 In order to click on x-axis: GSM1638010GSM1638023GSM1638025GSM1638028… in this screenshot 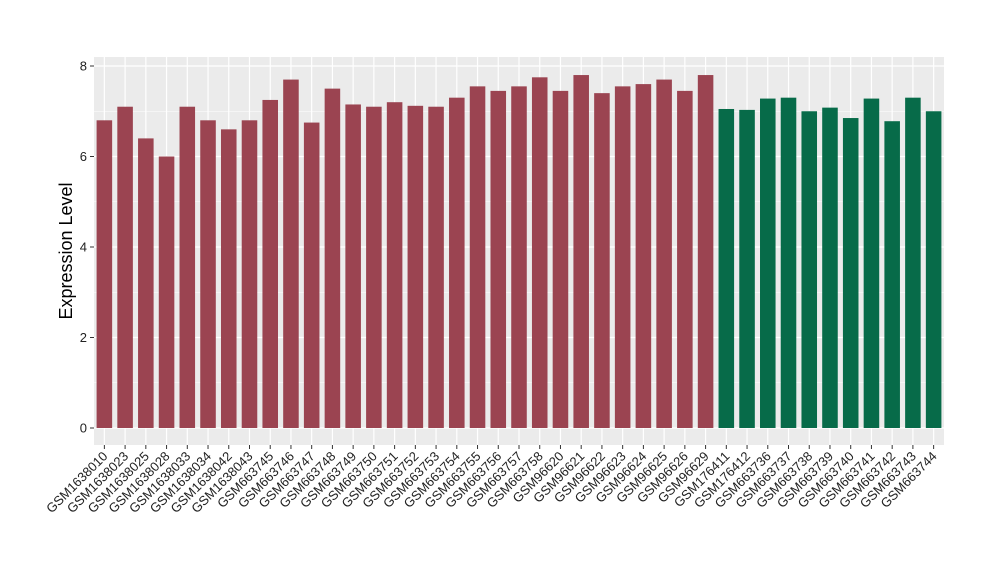, I will do `click(491, 480)`.